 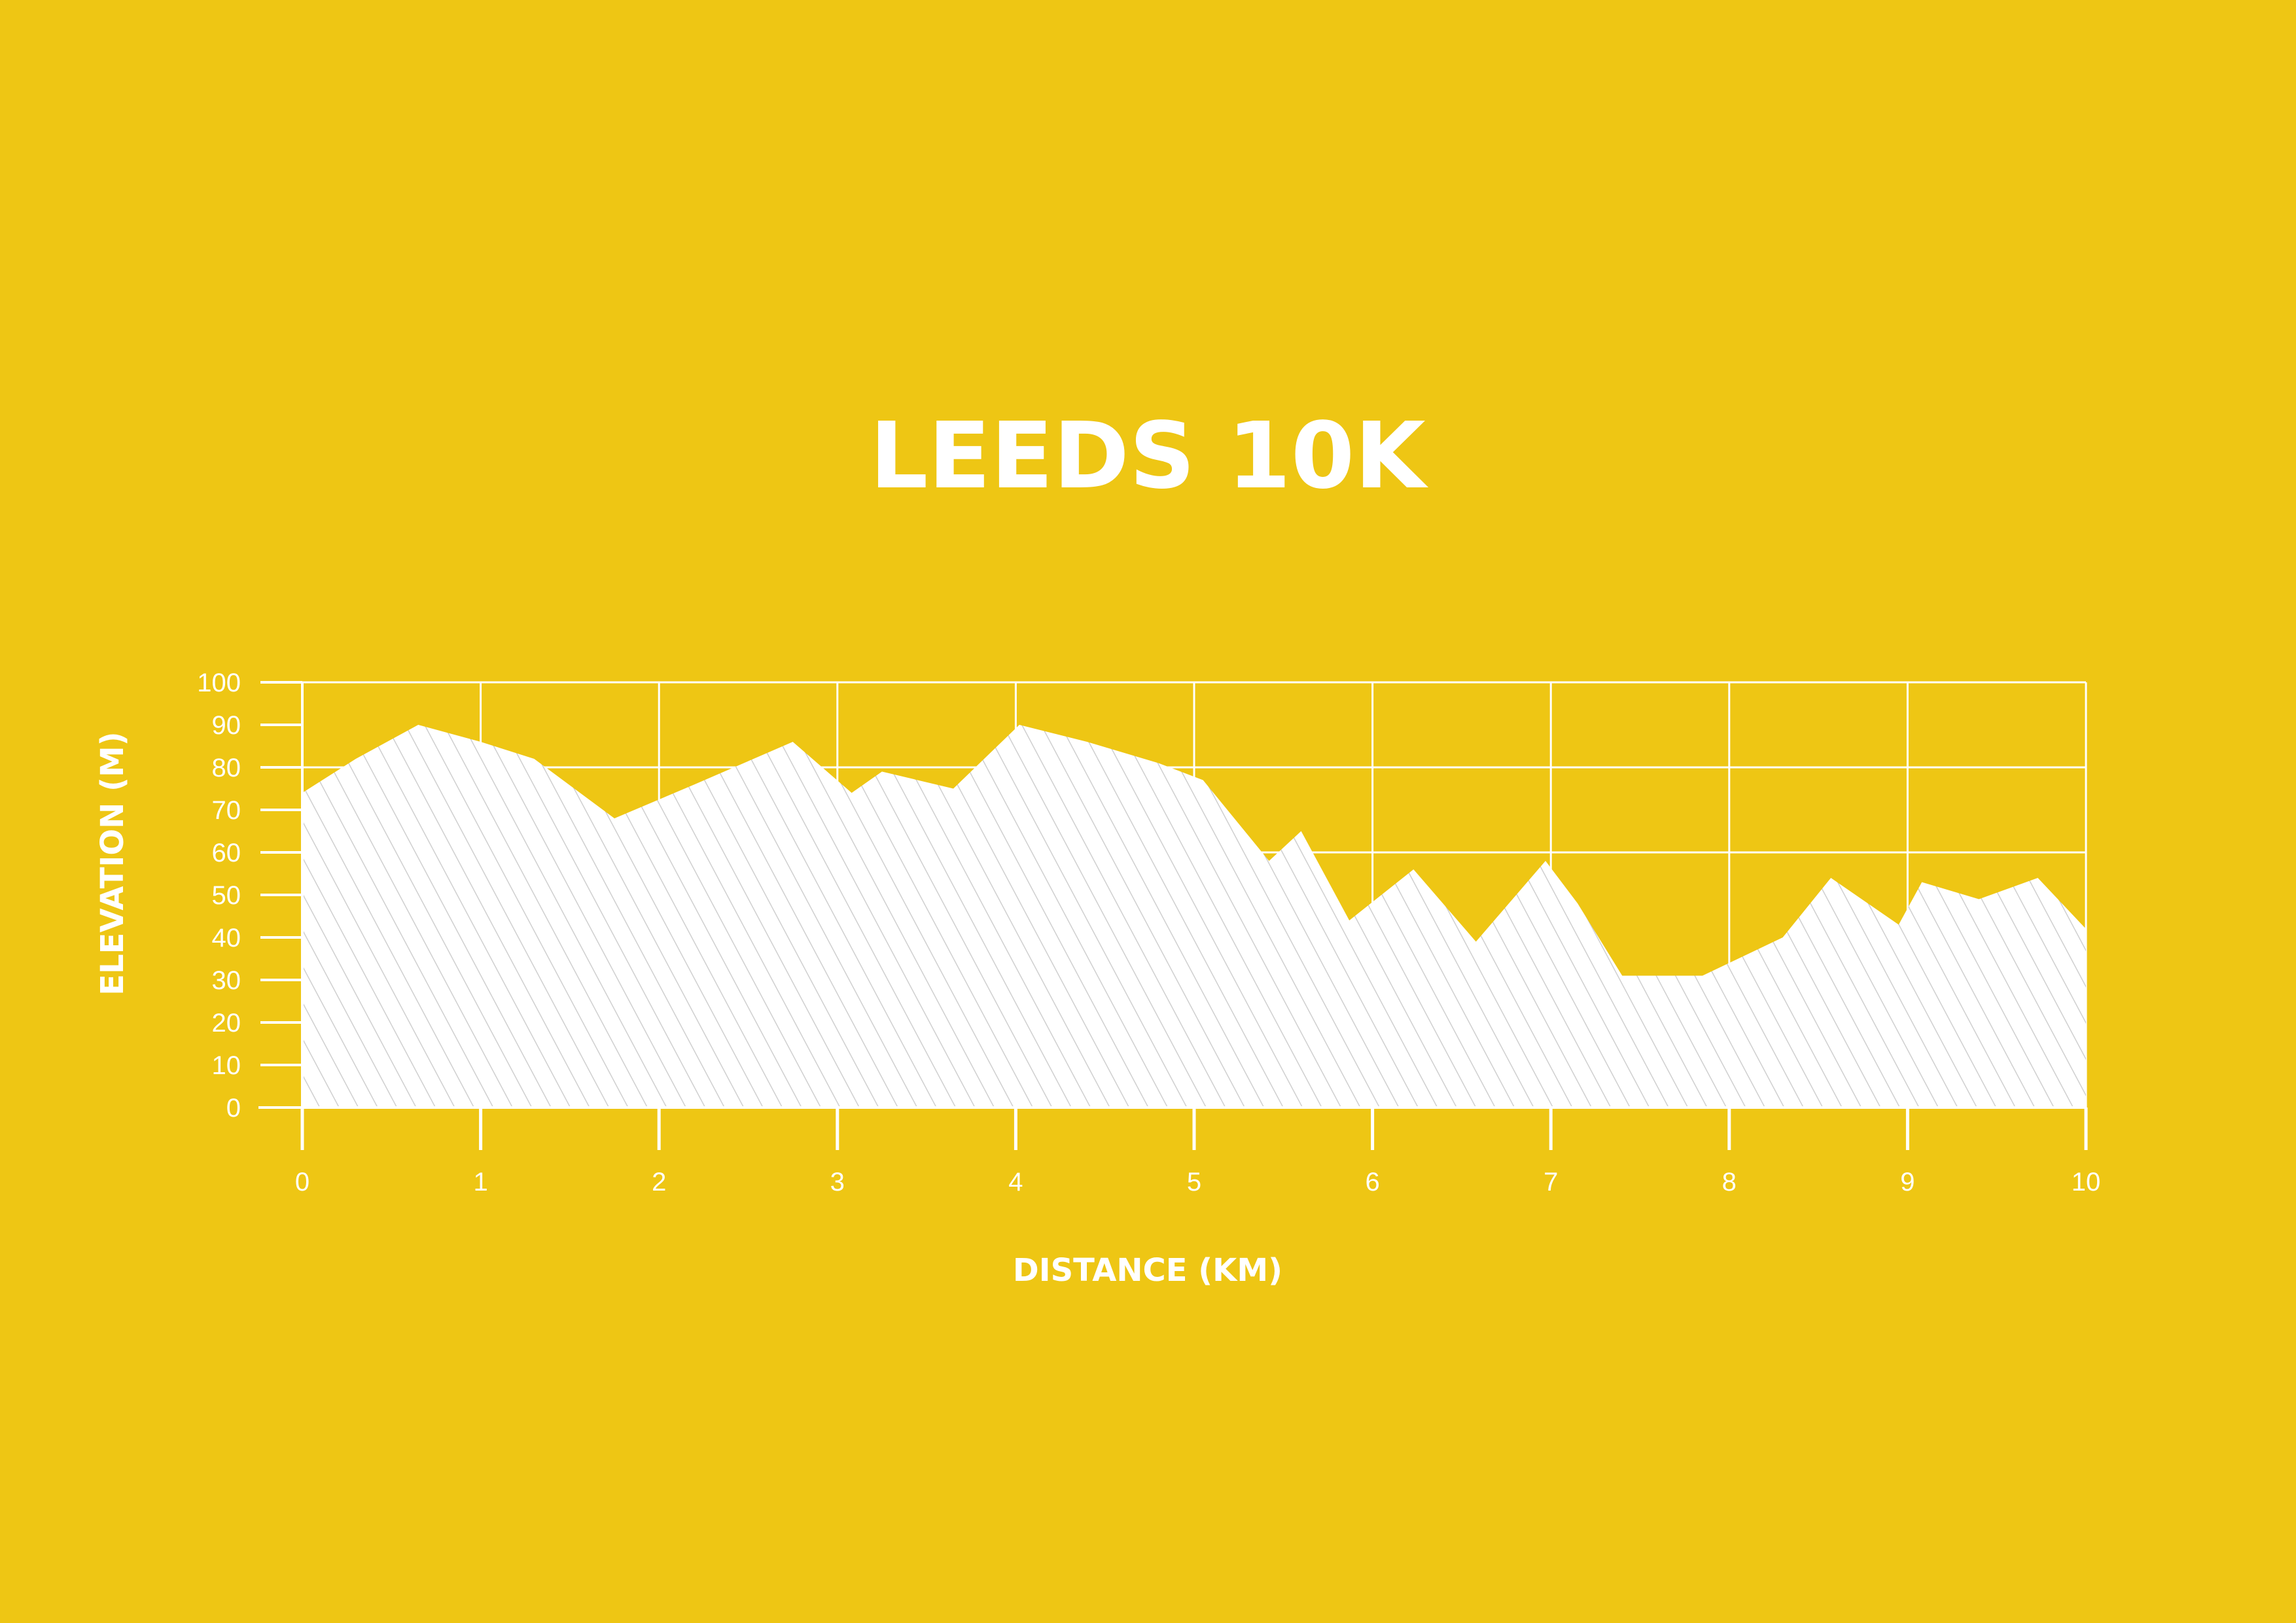 I want to click on x-axis-title: DISTANCE (KM), so click(x=1148, y=1271).